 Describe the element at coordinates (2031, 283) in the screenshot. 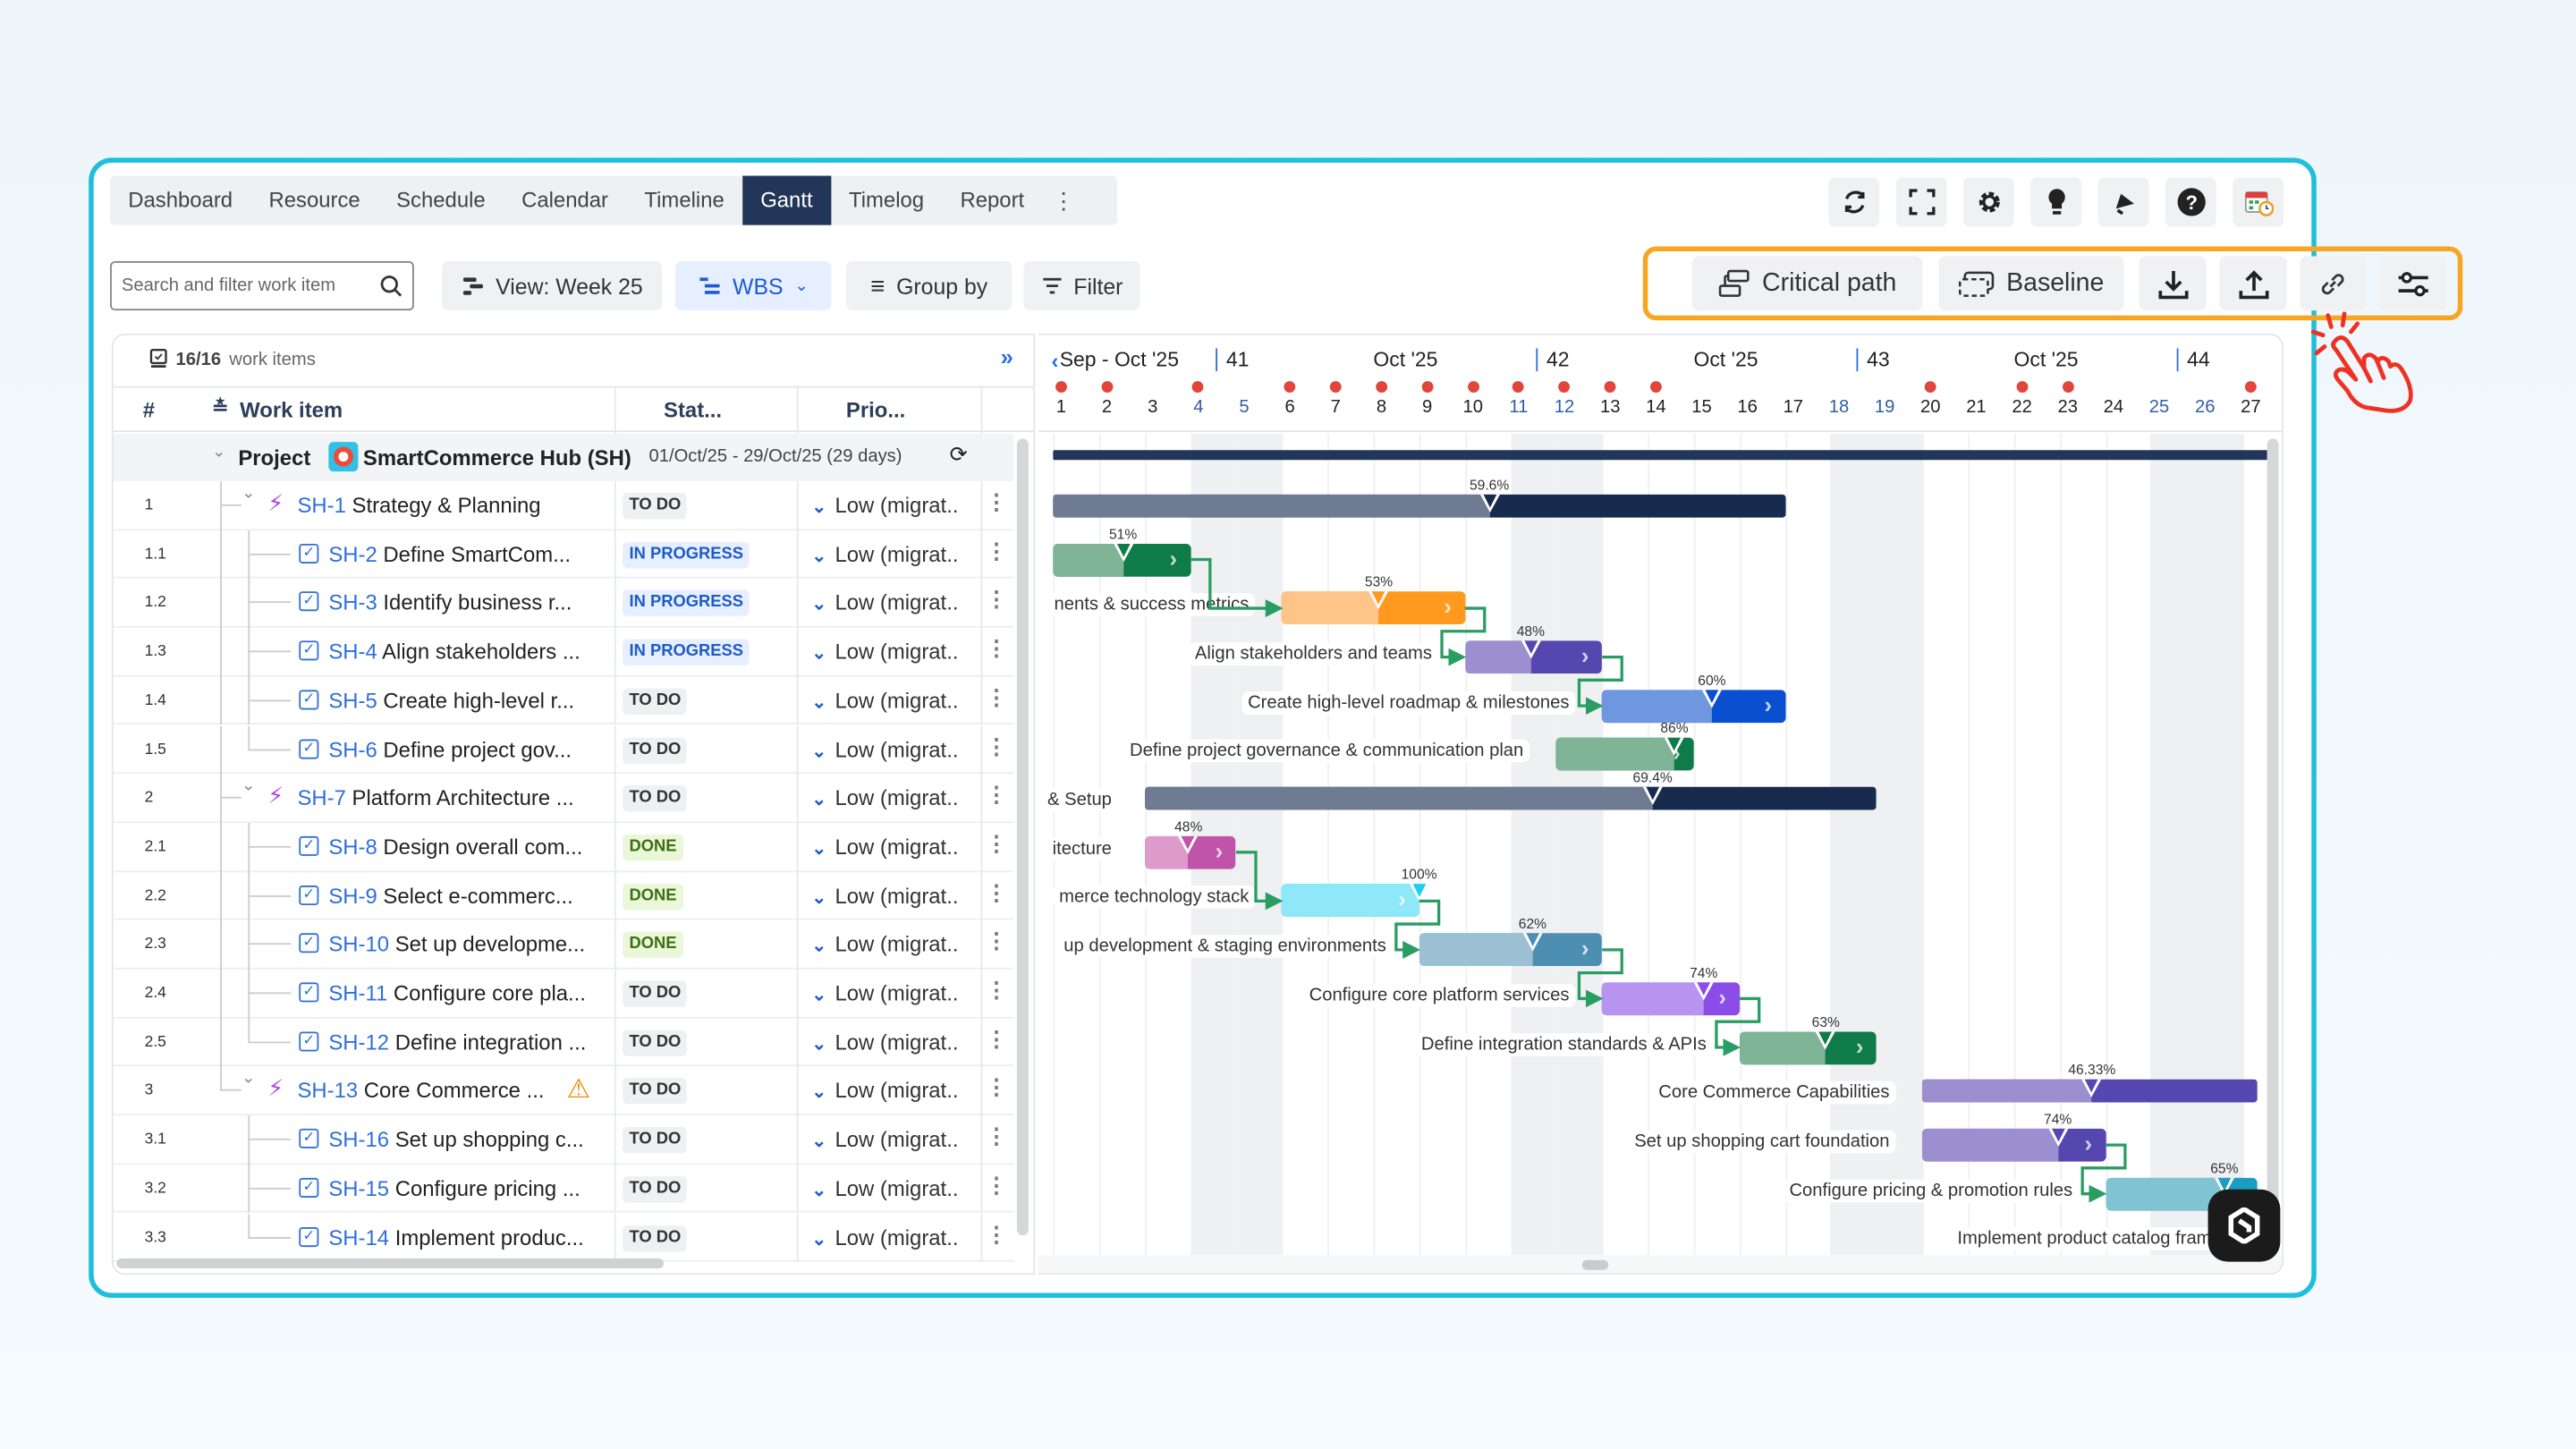

I see `baseline-button: Baseline` at that location.